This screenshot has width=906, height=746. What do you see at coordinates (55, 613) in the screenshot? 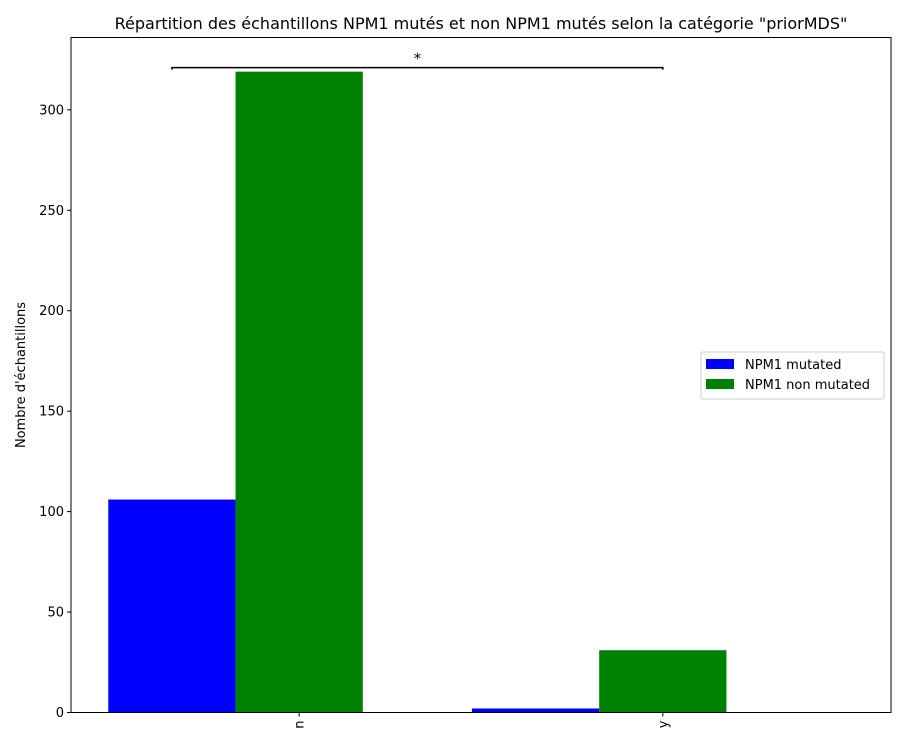
I see `y-tick-label: 50` at bounding box center [55, 613].